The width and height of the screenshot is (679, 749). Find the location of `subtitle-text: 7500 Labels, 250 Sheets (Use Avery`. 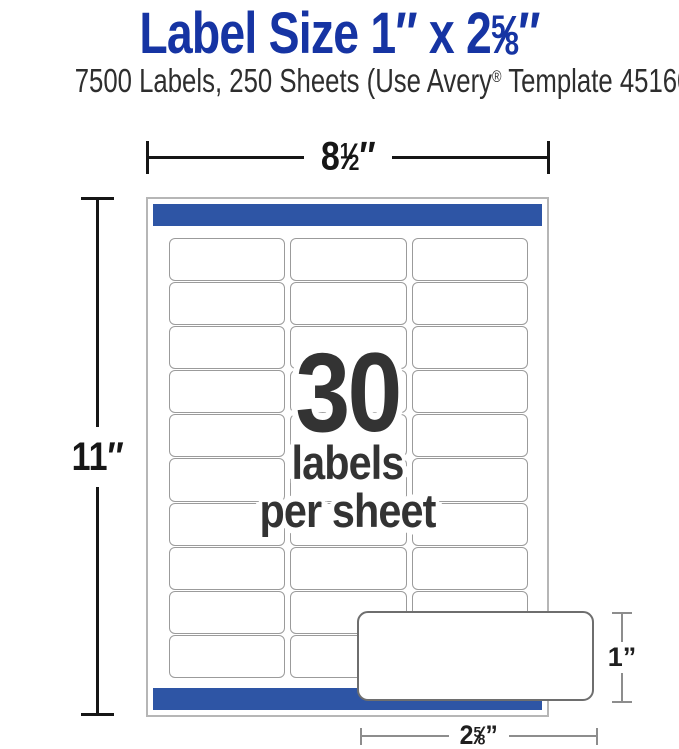

subtitle-text: 7500 Labels, 250 Sheets (Use Avery is located at coordinates (283, 81).